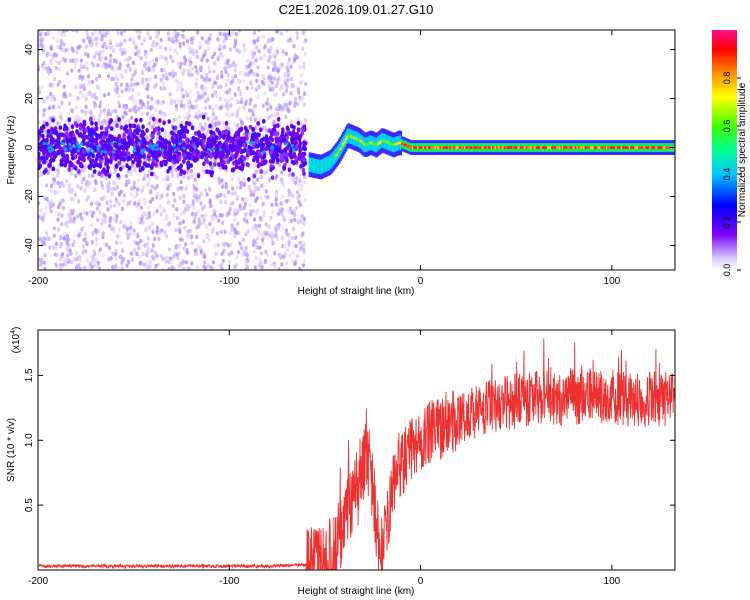  What do you see at coordinates (29, 147) in the screenshot?
I see `y-tick-label: 0` at bounding box center [29, 147].